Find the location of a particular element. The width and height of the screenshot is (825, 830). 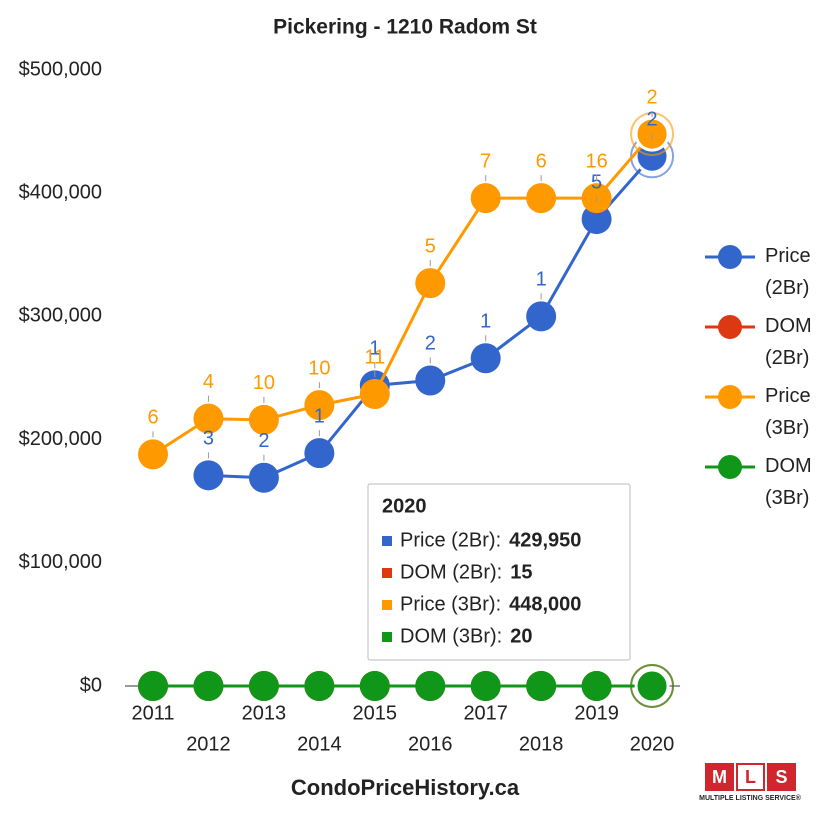

x-tick-label: 2017 is located at coordinates (485, 713).